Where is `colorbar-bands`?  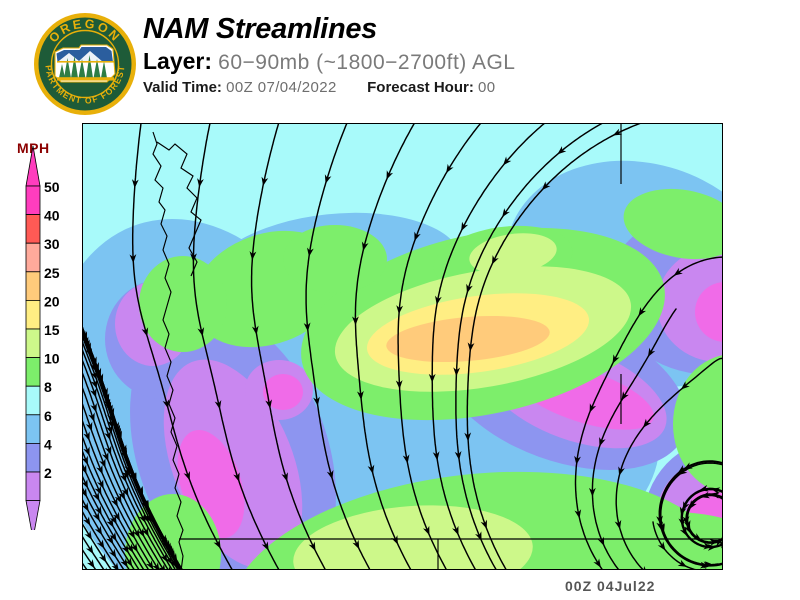 colorbar-bands is located at coordinates (33, 337).